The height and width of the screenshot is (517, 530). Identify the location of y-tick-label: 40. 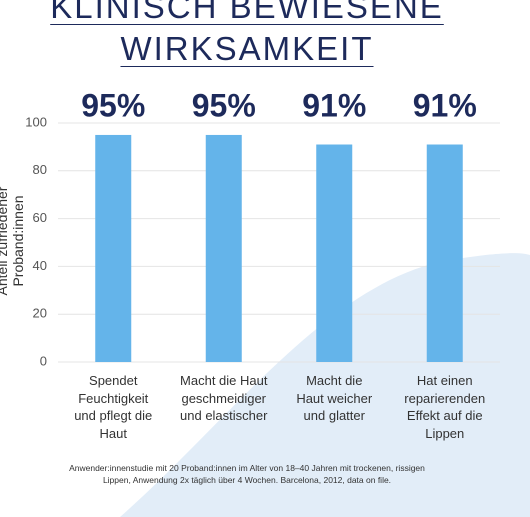
(40, 265).